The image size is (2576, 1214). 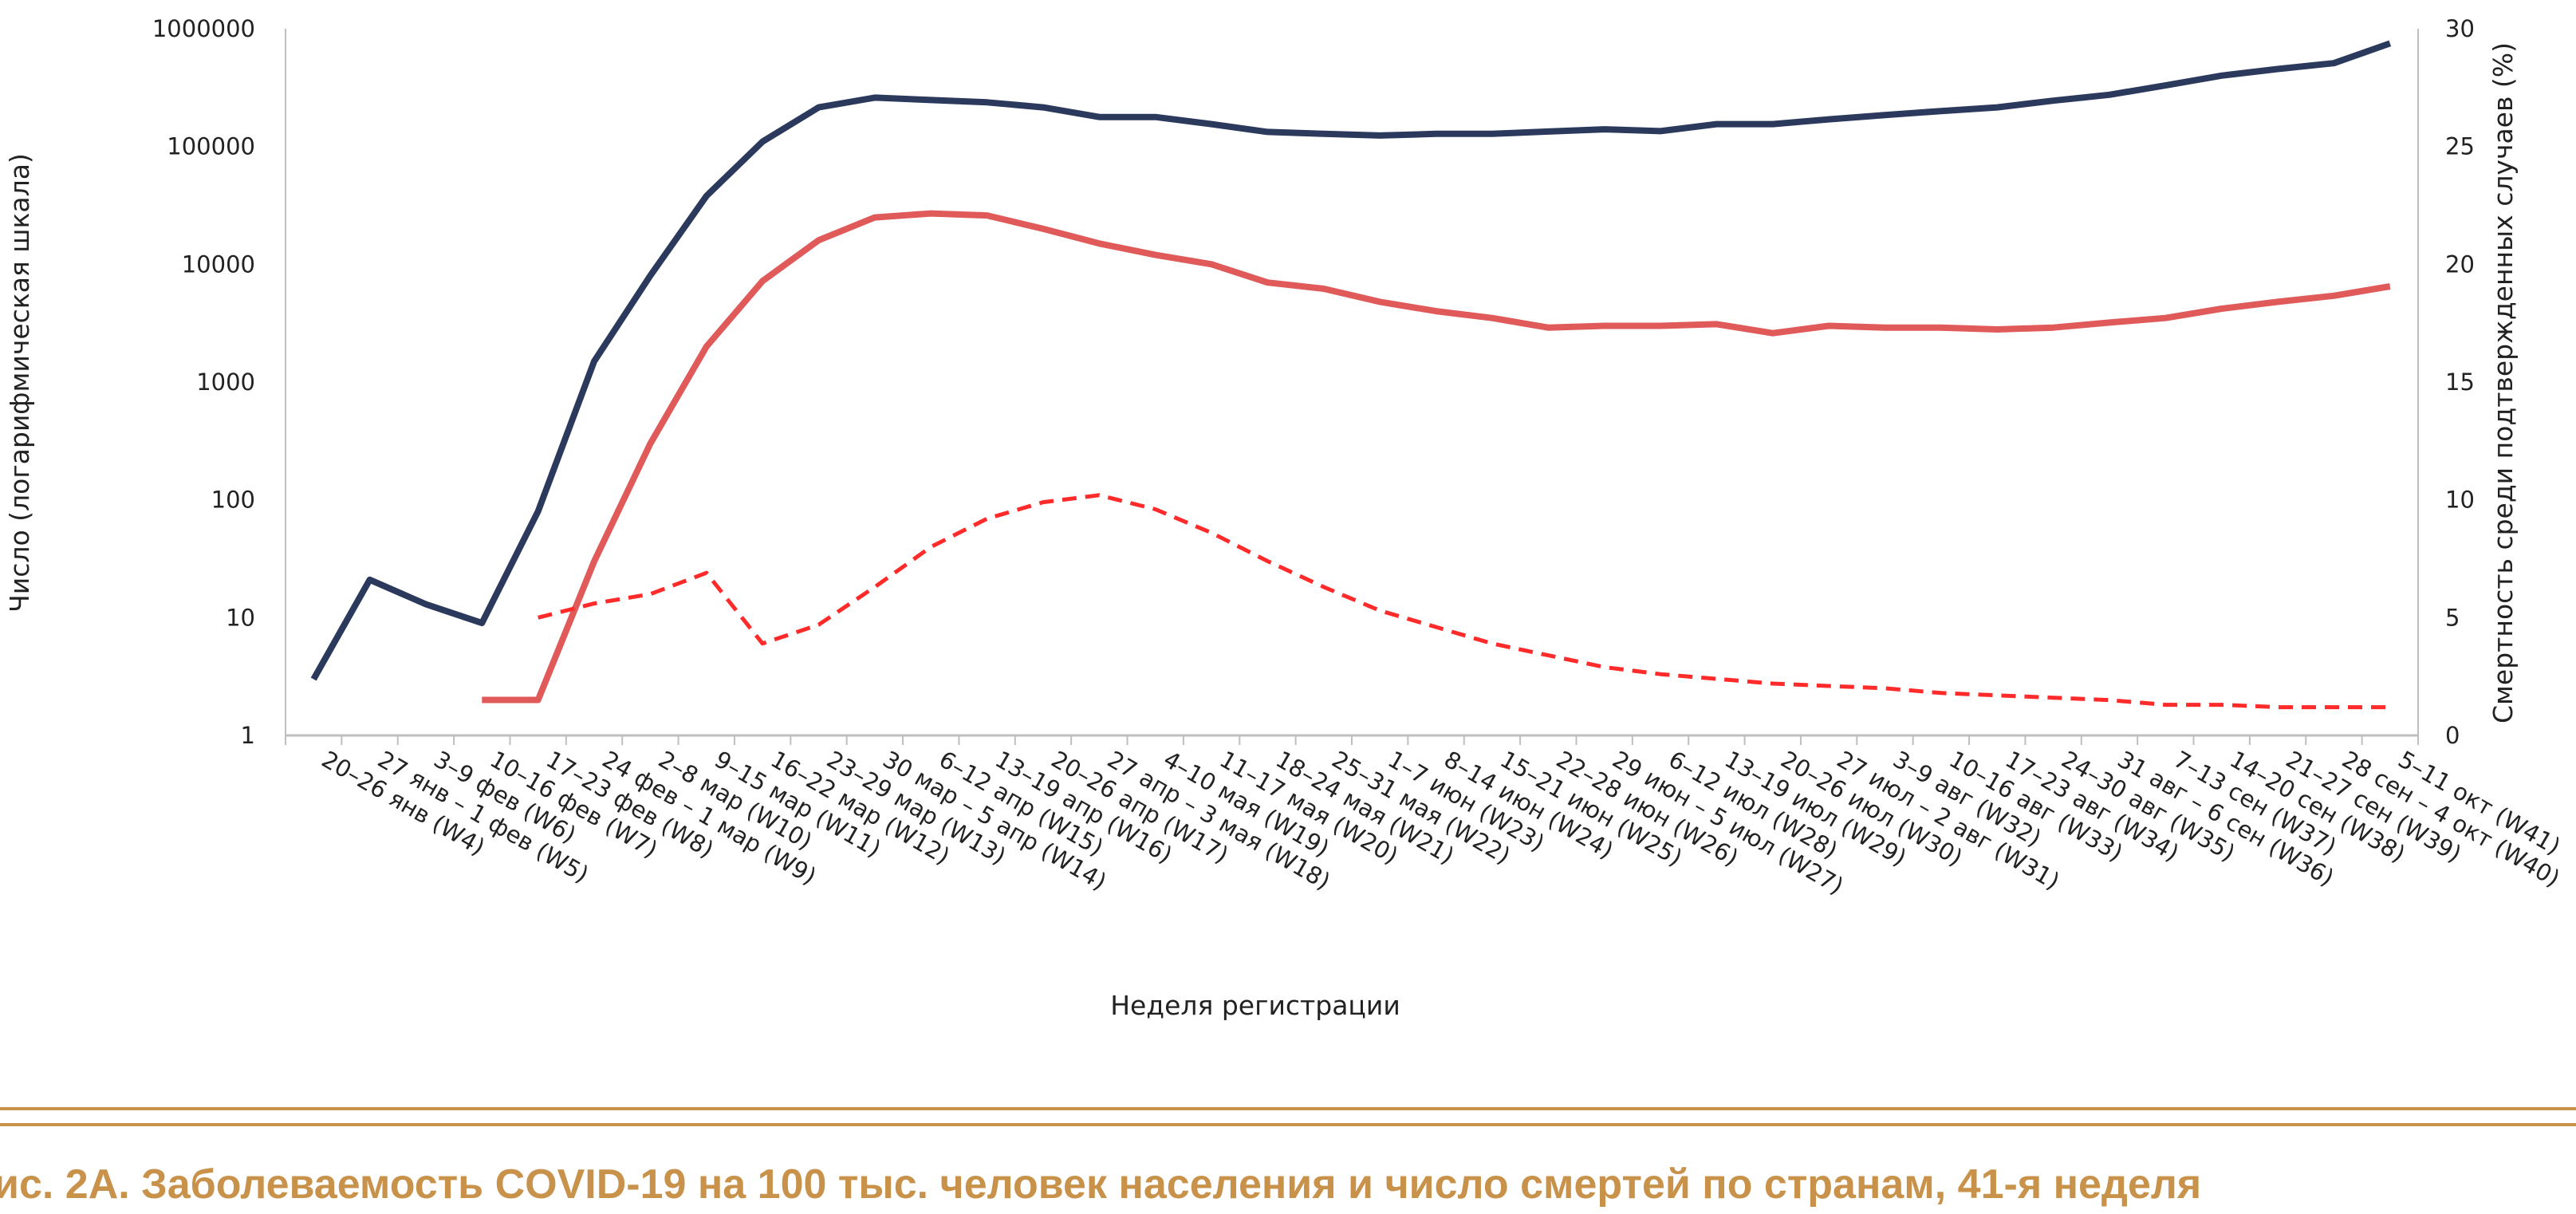 What do you see at coordinates (225, 382) in the screenshot?
I see `y-left-tick-label: 1000` at bounding box center [225, 382].